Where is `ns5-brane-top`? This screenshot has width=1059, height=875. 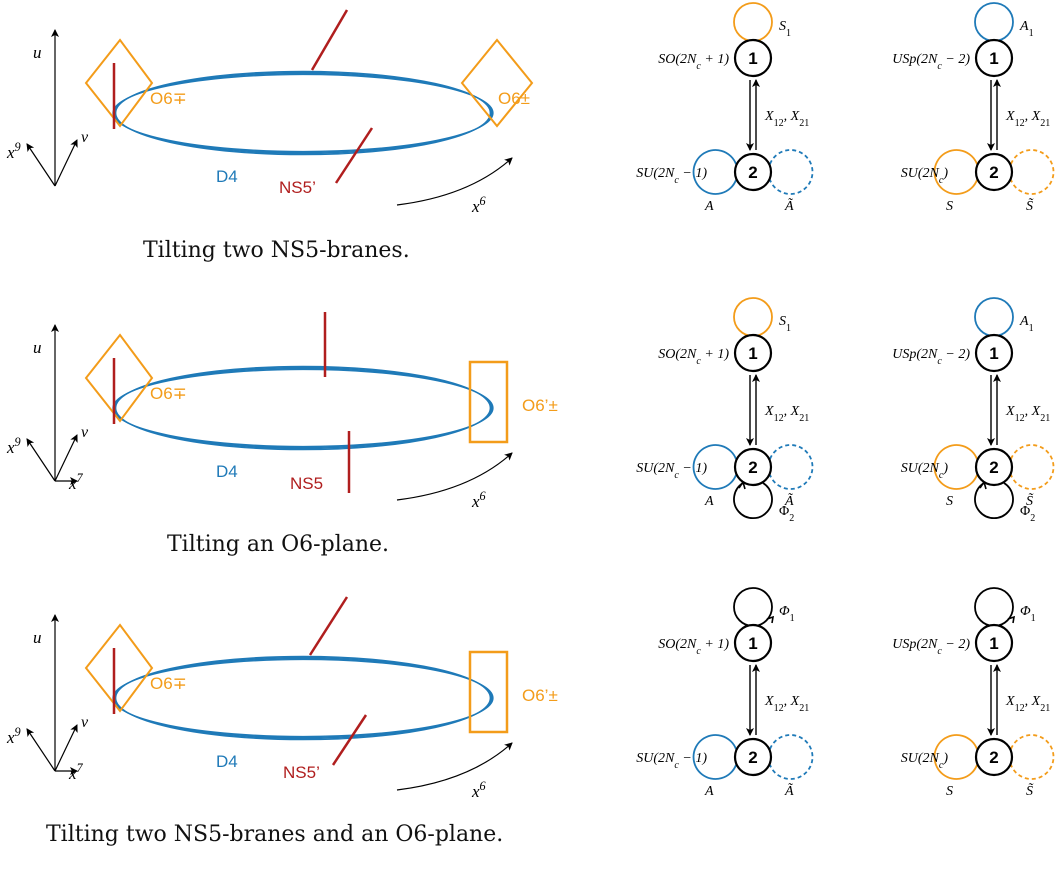 ns5-brane-top is located at coordinates (328, 626).